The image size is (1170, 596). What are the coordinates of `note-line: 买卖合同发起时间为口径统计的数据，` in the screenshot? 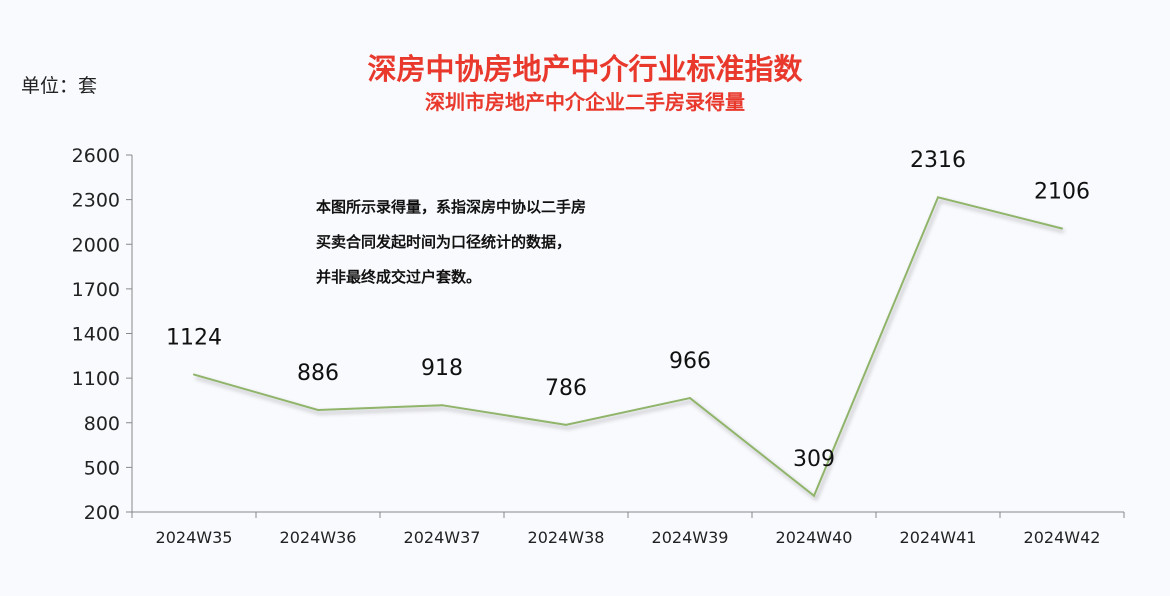 It's located at (444, 242).